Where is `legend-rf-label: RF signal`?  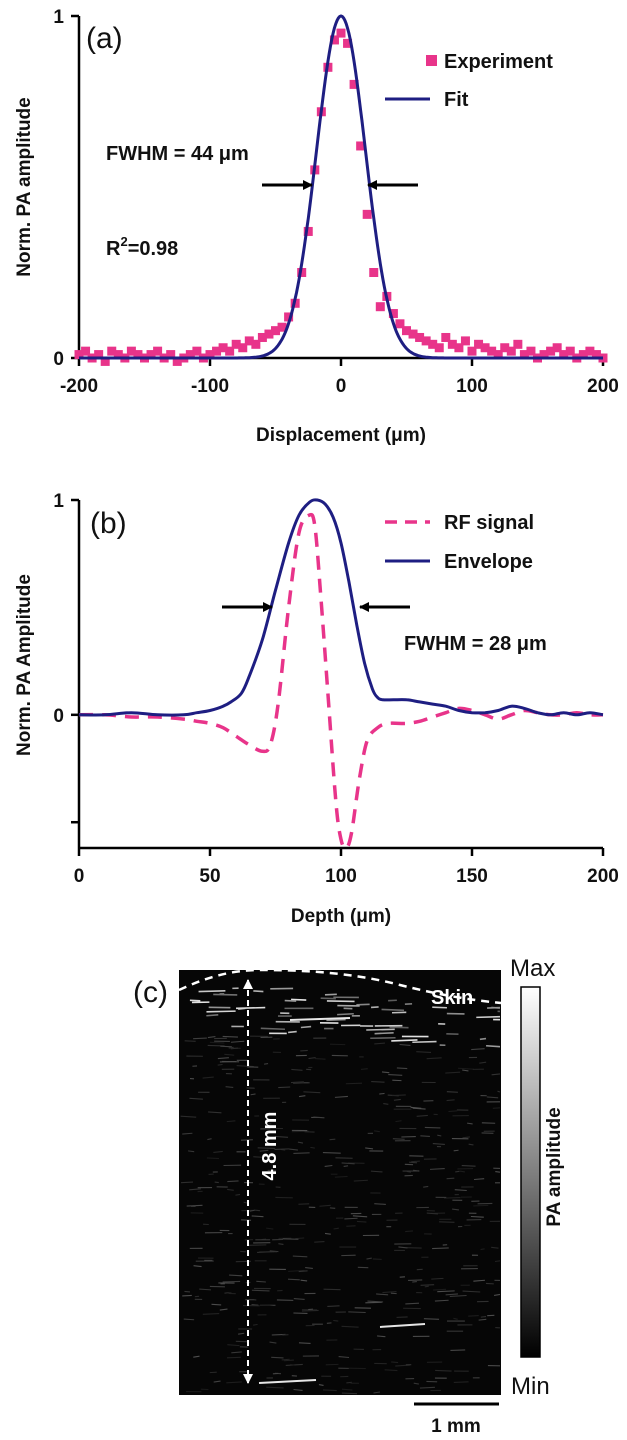 legend-rf-label: RF signal is located at coordinates (489, 523).